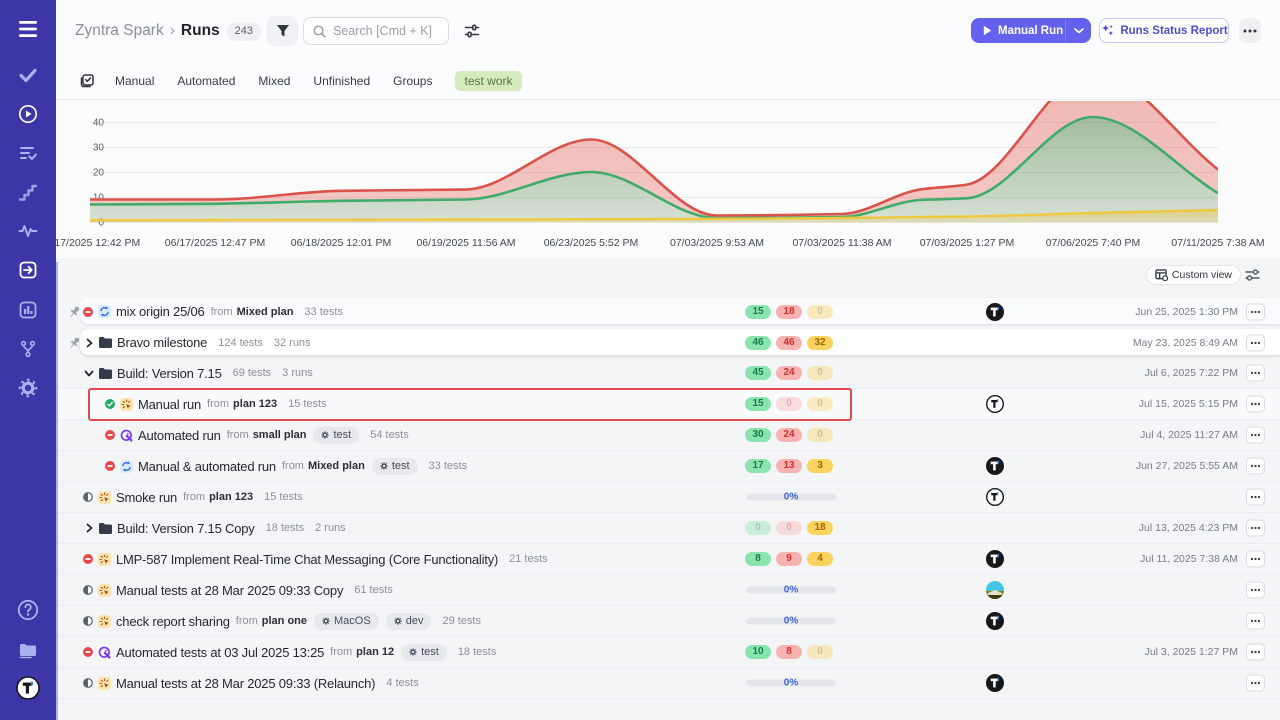 This screenshot has height=720, width=1280. Describe the element at coordinates (841, 243) in the screenshot. I see `svg-text: 07/03/2025 11:38 AM` at that location.